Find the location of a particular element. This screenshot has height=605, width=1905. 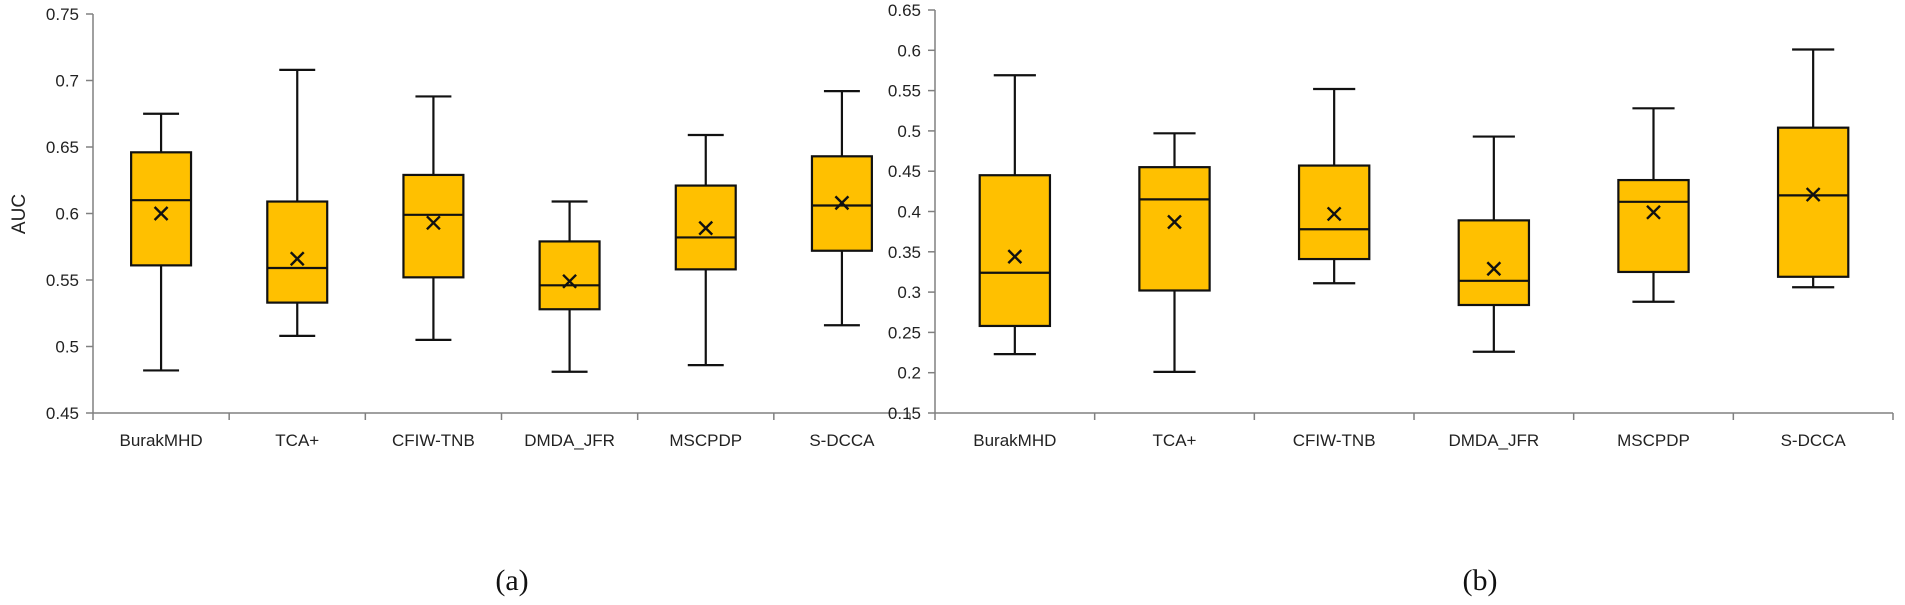

y-tick-label: 0.7 is located at coordinates (67, 81).